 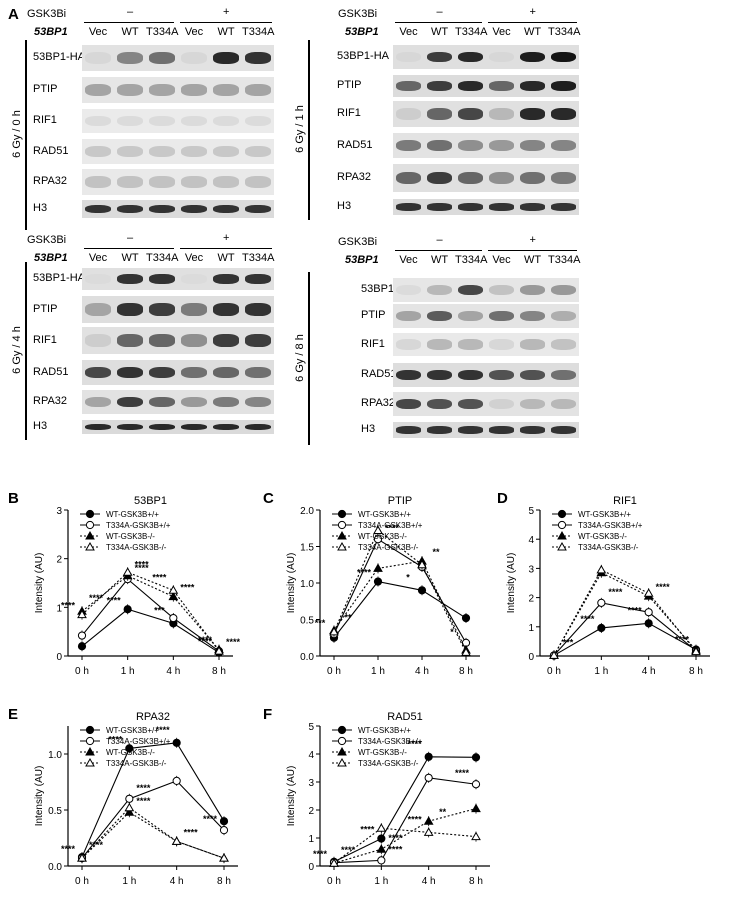 What do you see at coordinates (378, 671) in the screenshot?
I see `x-tick-label: 1 h` at bounding box center [378, 671].